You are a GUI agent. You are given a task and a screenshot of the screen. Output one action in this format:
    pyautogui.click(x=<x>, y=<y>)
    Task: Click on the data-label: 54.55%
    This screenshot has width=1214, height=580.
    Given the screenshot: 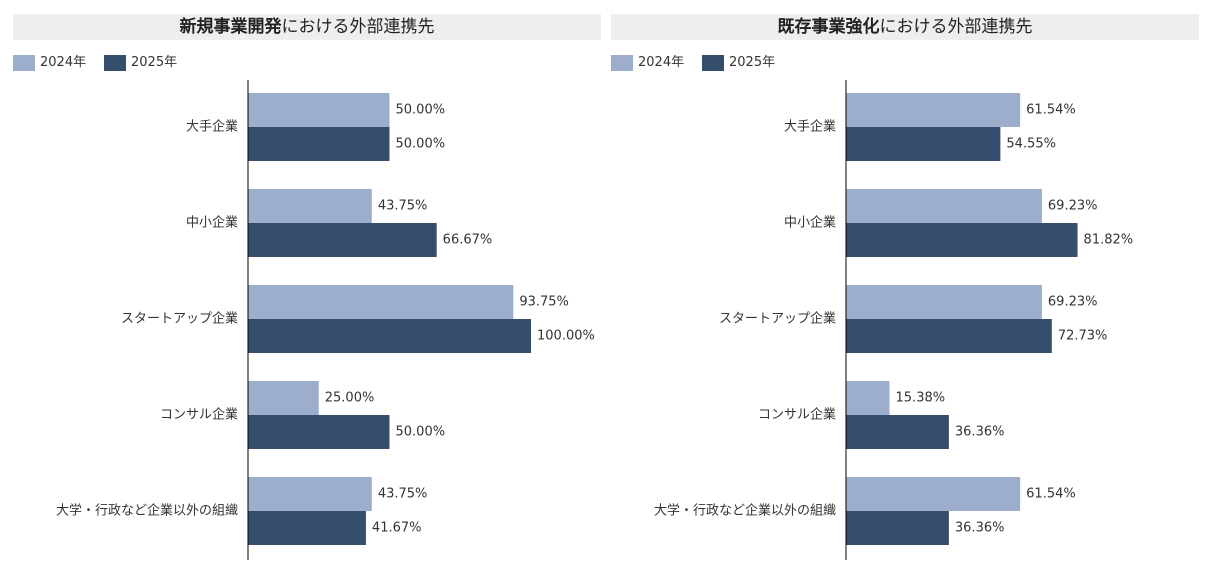 What is the action you would take?
    pyautogui.click(x=1031, y=144)
    